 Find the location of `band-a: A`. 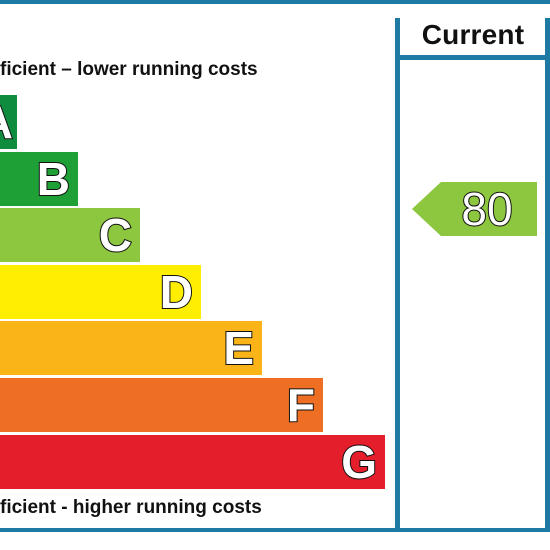

band-a: A is located at coordinates (8, 122).